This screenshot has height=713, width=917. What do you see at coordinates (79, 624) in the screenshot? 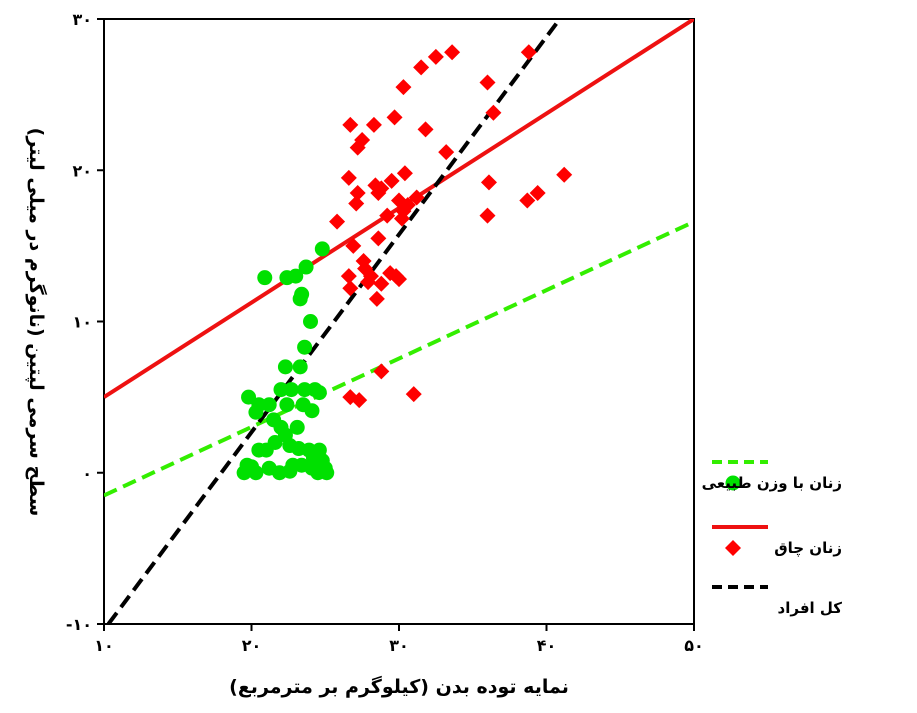
I see `y-tick-label: -۱۰` at bounding box center [79, 624].